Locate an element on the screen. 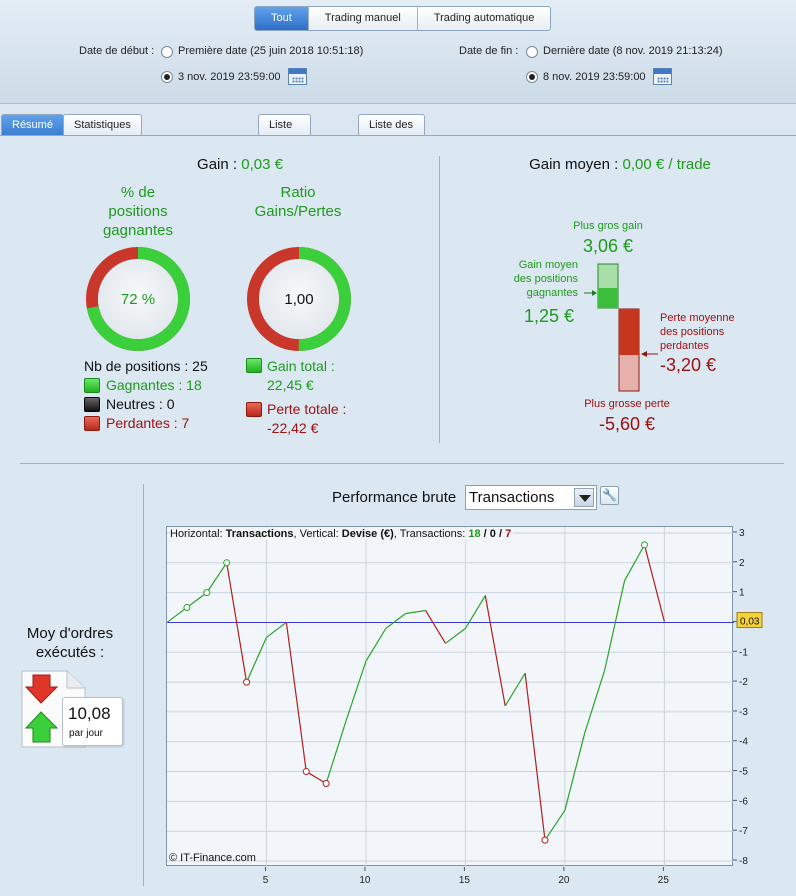 This screenshot has width=796, height=896. end-calendar-icon is located at coordinates (662, 76).